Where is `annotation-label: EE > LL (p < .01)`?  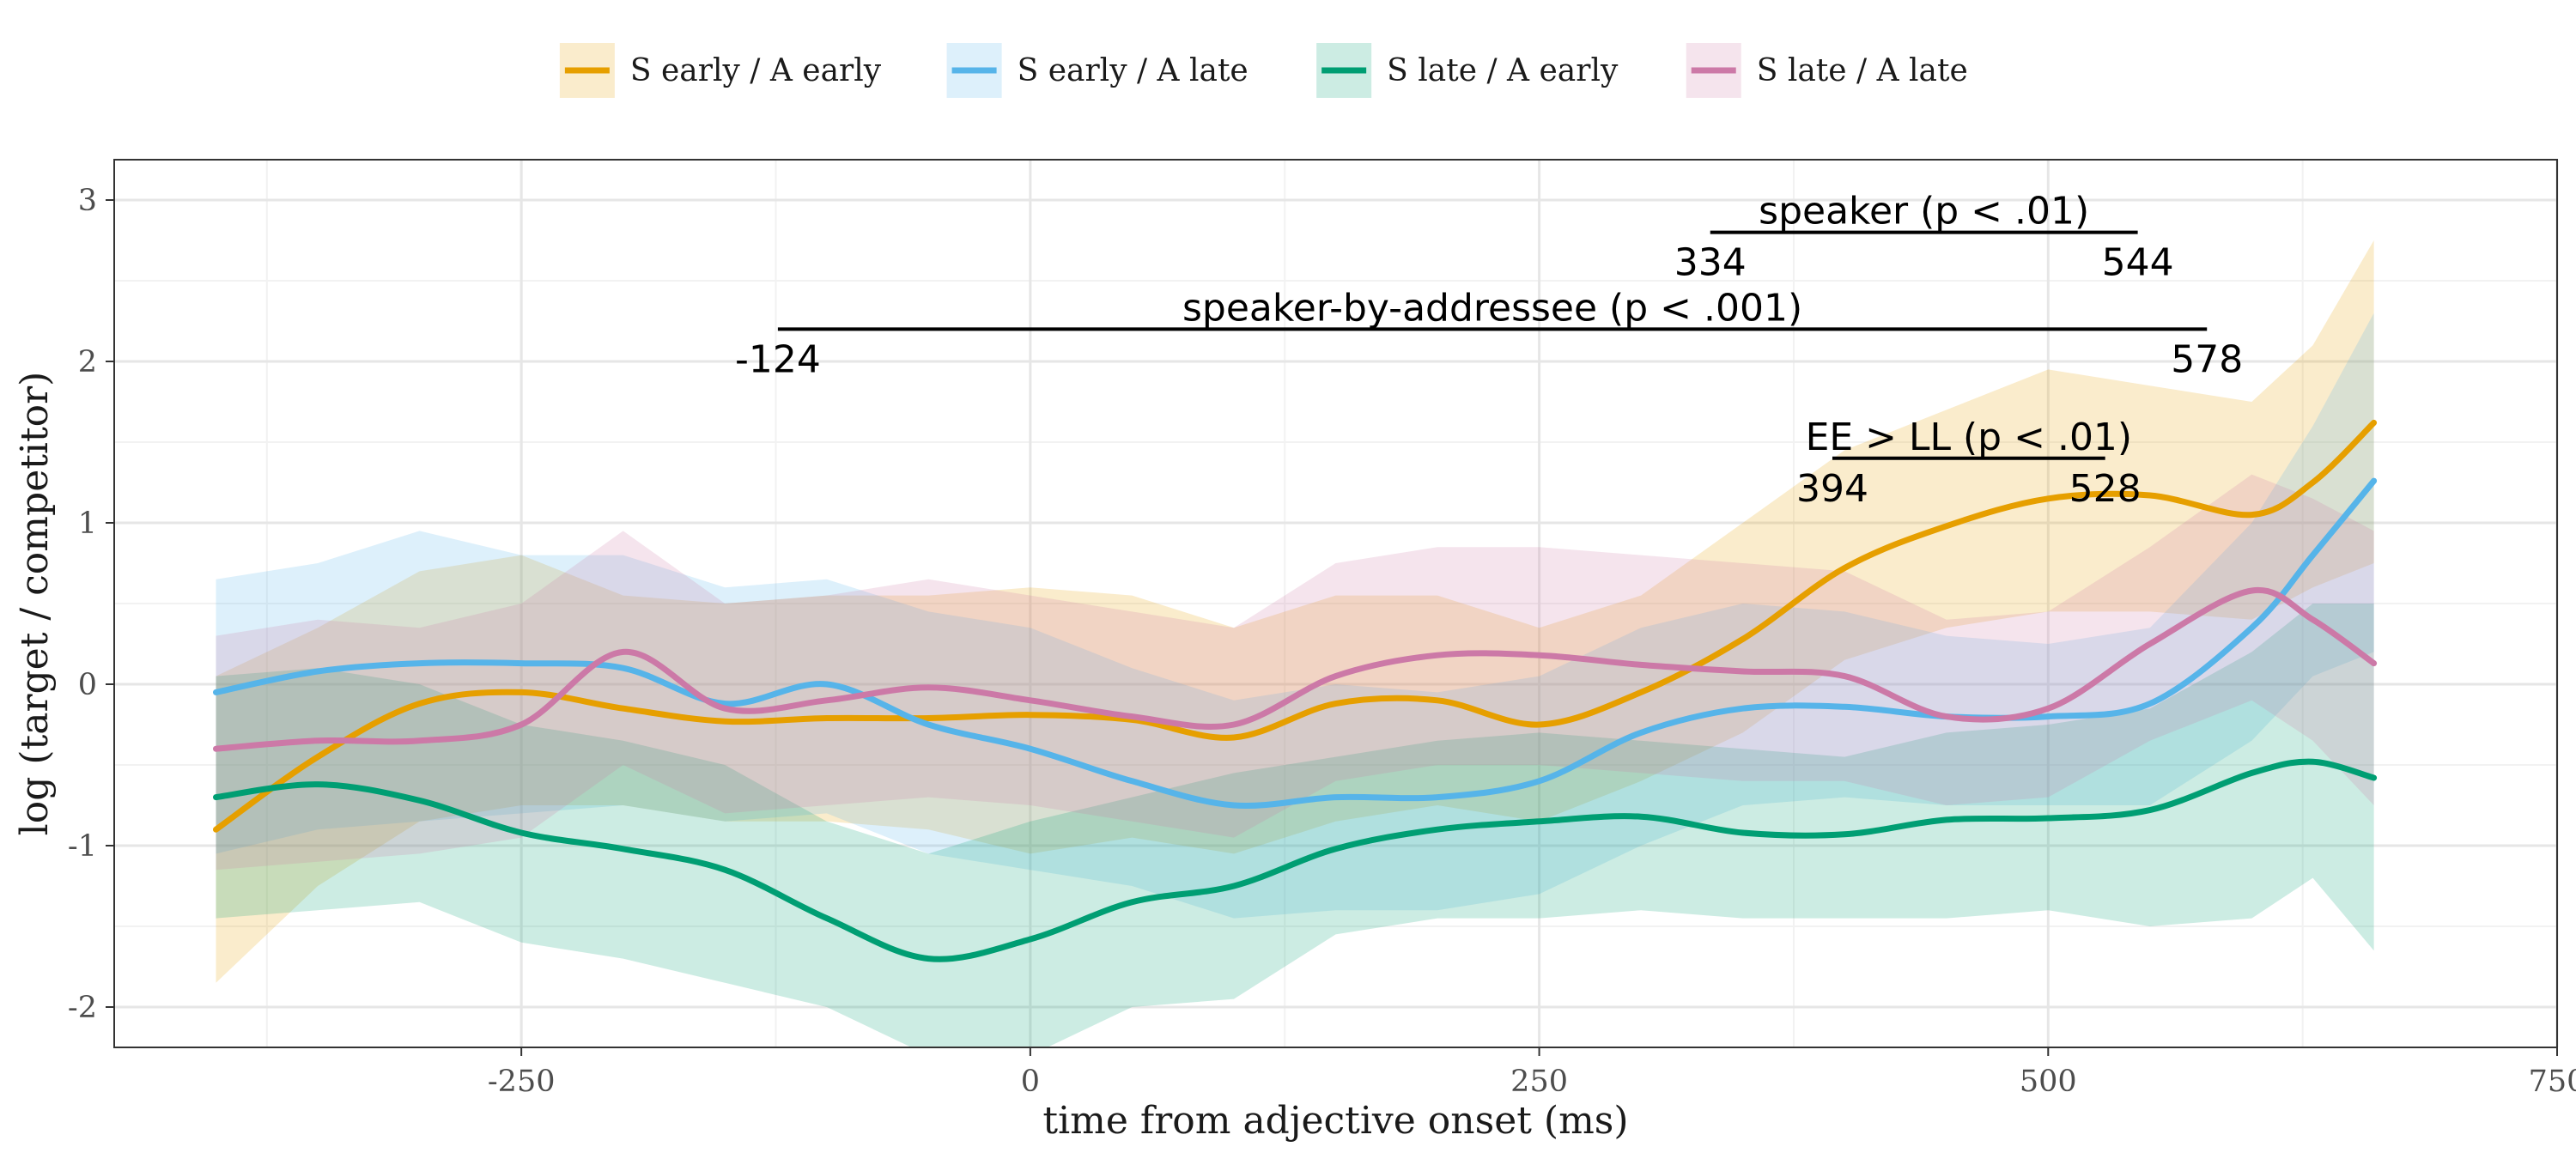 annotation-label: EE > LL (p < .01) is located at coordinates (1969, 438).